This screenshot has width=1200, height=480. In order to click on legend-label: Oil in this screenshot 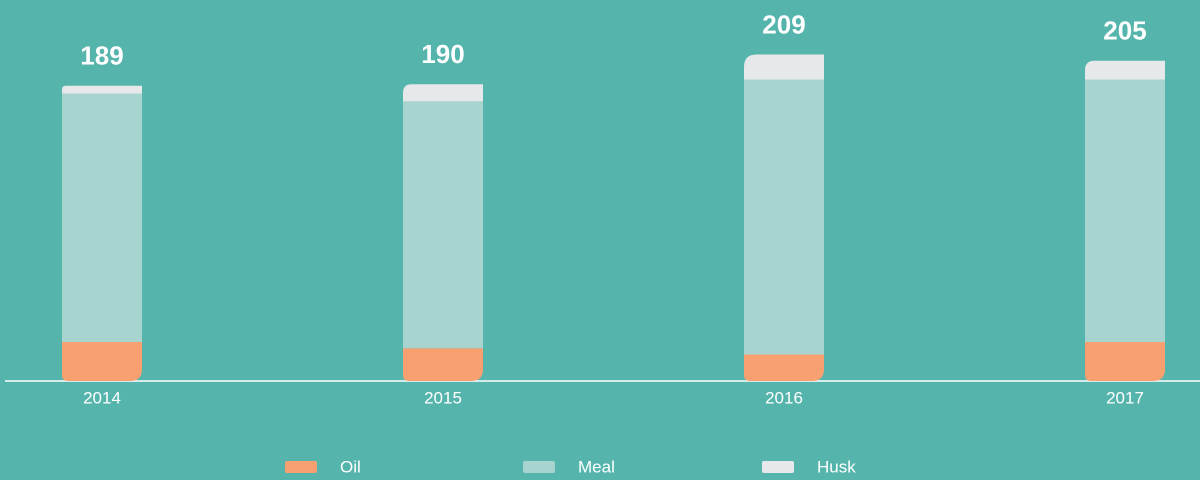, I will do `click(350, 466)`.